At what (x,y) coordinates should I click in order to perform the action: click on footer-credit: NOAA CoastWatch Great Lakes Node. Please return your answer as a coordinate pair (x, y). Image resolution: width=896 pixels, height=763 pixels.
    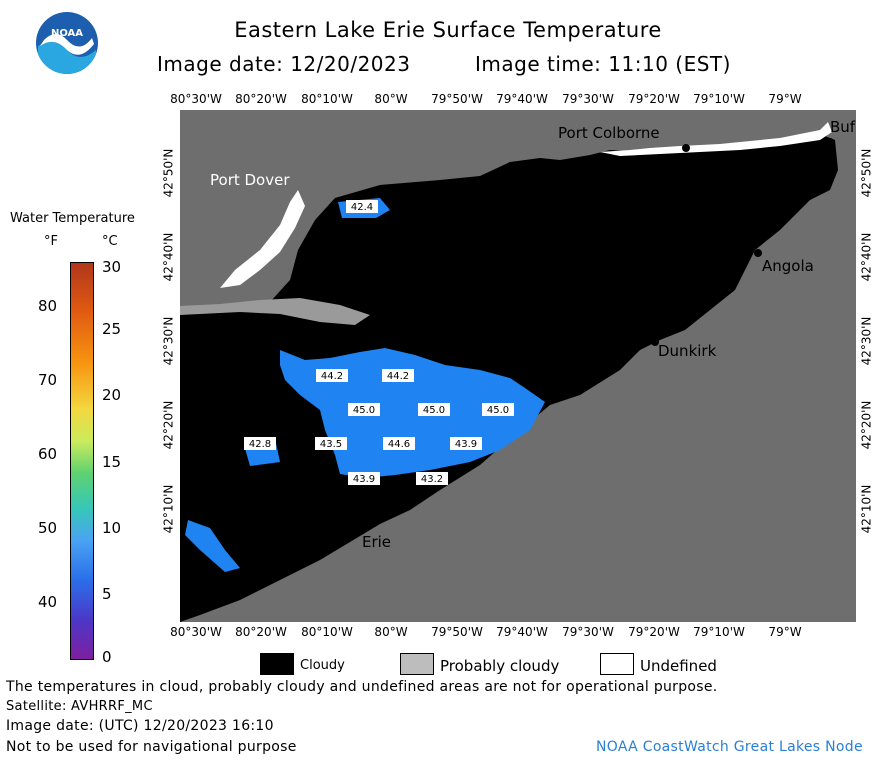
    Looking at the image, I should click on (729, 747).